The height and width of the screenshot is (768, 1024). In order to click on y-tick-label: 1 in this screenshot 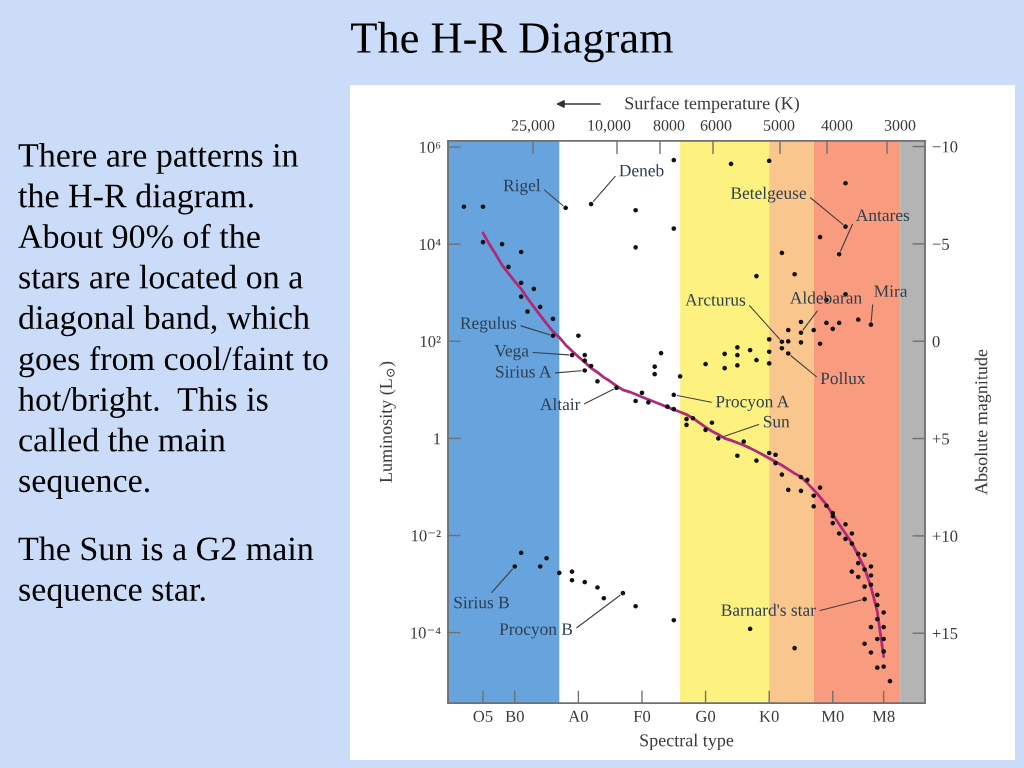, I will do `click(437, 439)`.